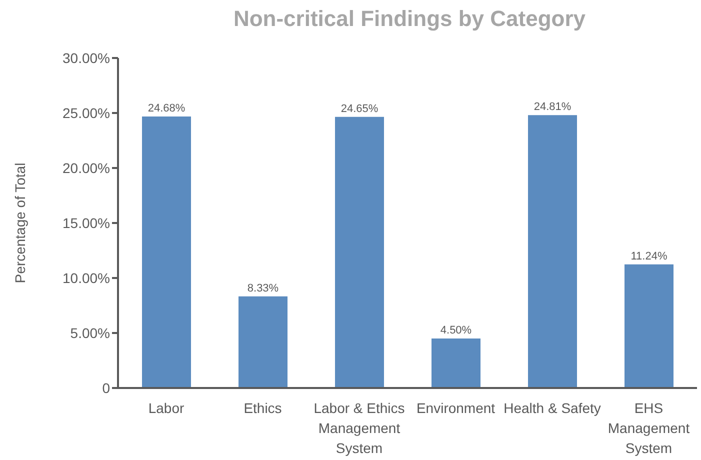  I want to click on y-axis-title: Percentage of Total, so click(20, 223).